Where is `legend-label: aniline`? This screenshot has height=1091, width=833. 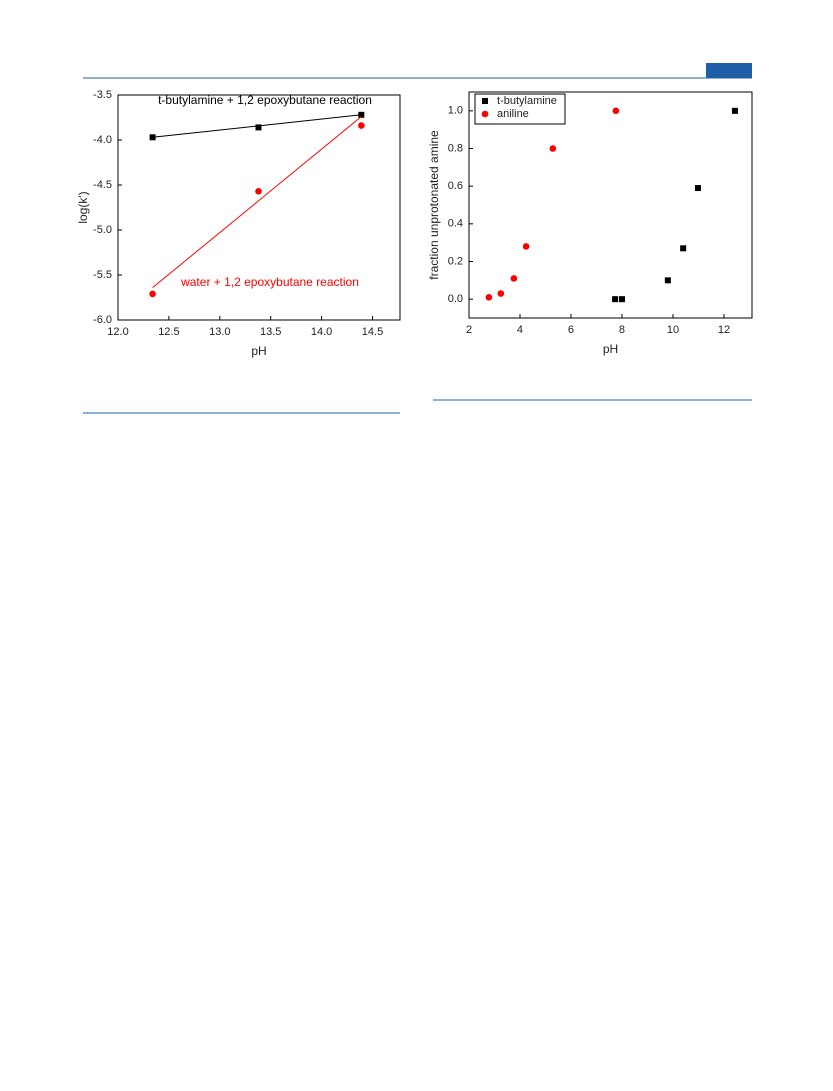 legend-label: aniline is located at coordinates (513, 114).